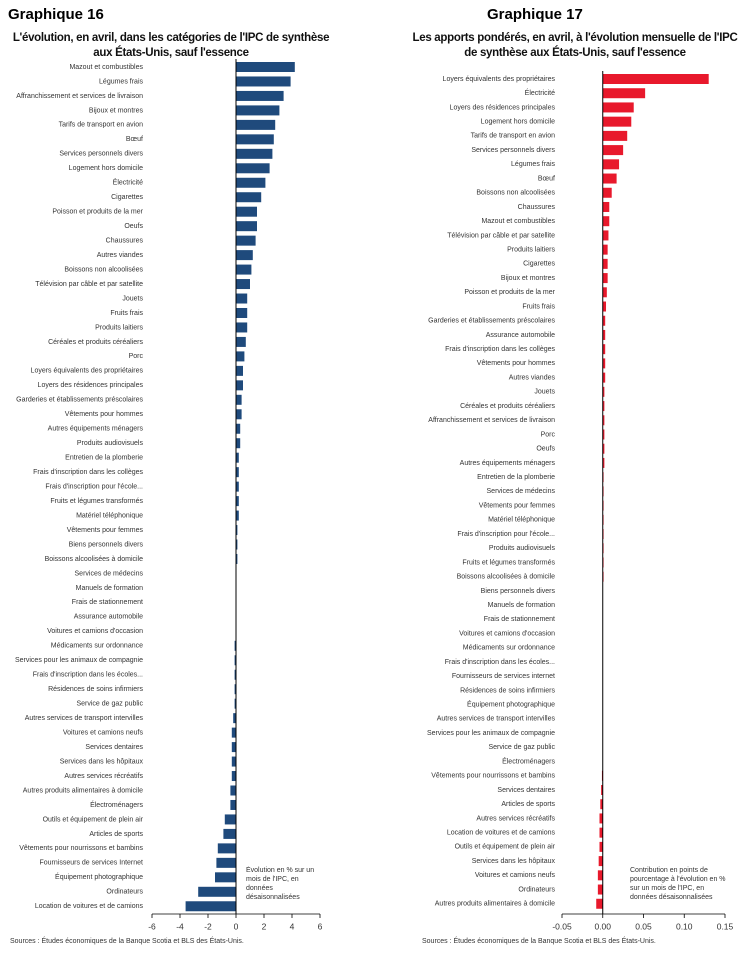 The height and width of the screenshot is (960, 743). Describe the element at coordinates (132, 298) in the screenshot. I see `category-label: Jouets` at that location.